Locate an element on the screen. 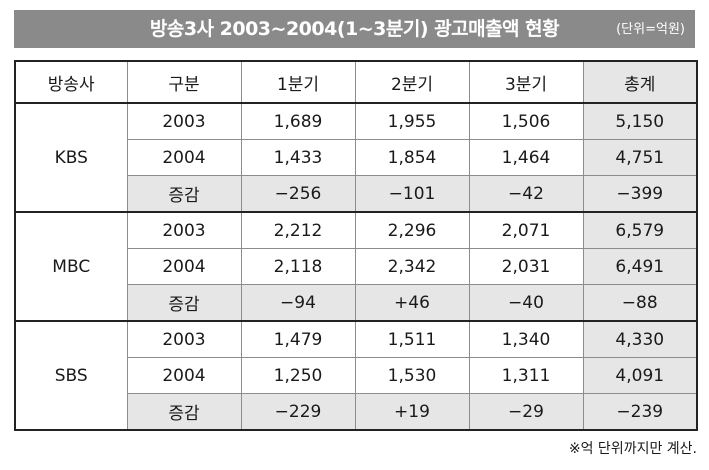 The image size is (709, 470). page-title: 방송3사 2003~2004(1~3분기) 광고매출액 현황 is located at coordinates (354, 29).